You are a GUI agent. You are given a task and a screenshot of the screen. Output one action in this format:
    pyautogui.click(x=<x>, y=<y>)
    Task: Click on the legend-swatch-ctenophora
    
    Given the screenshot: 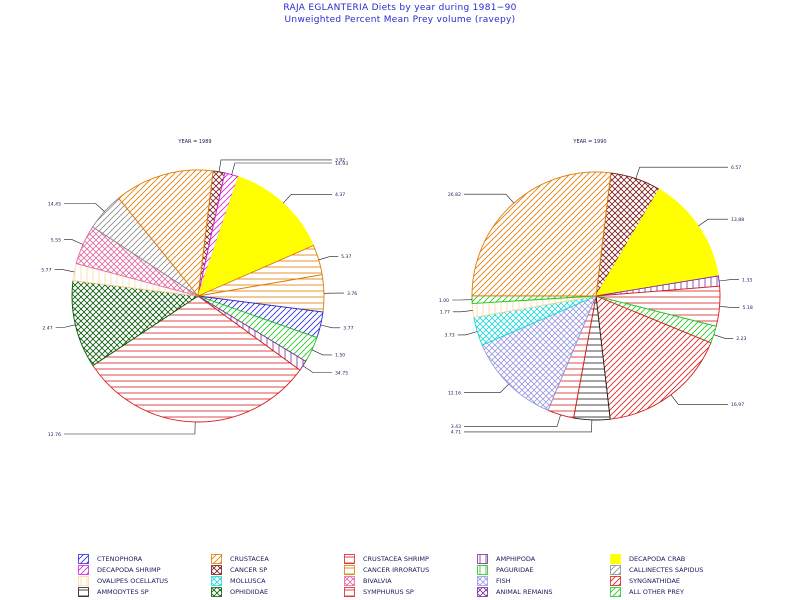 What is the action you would take?
    pyautogui.click(x=83, y=559)
    